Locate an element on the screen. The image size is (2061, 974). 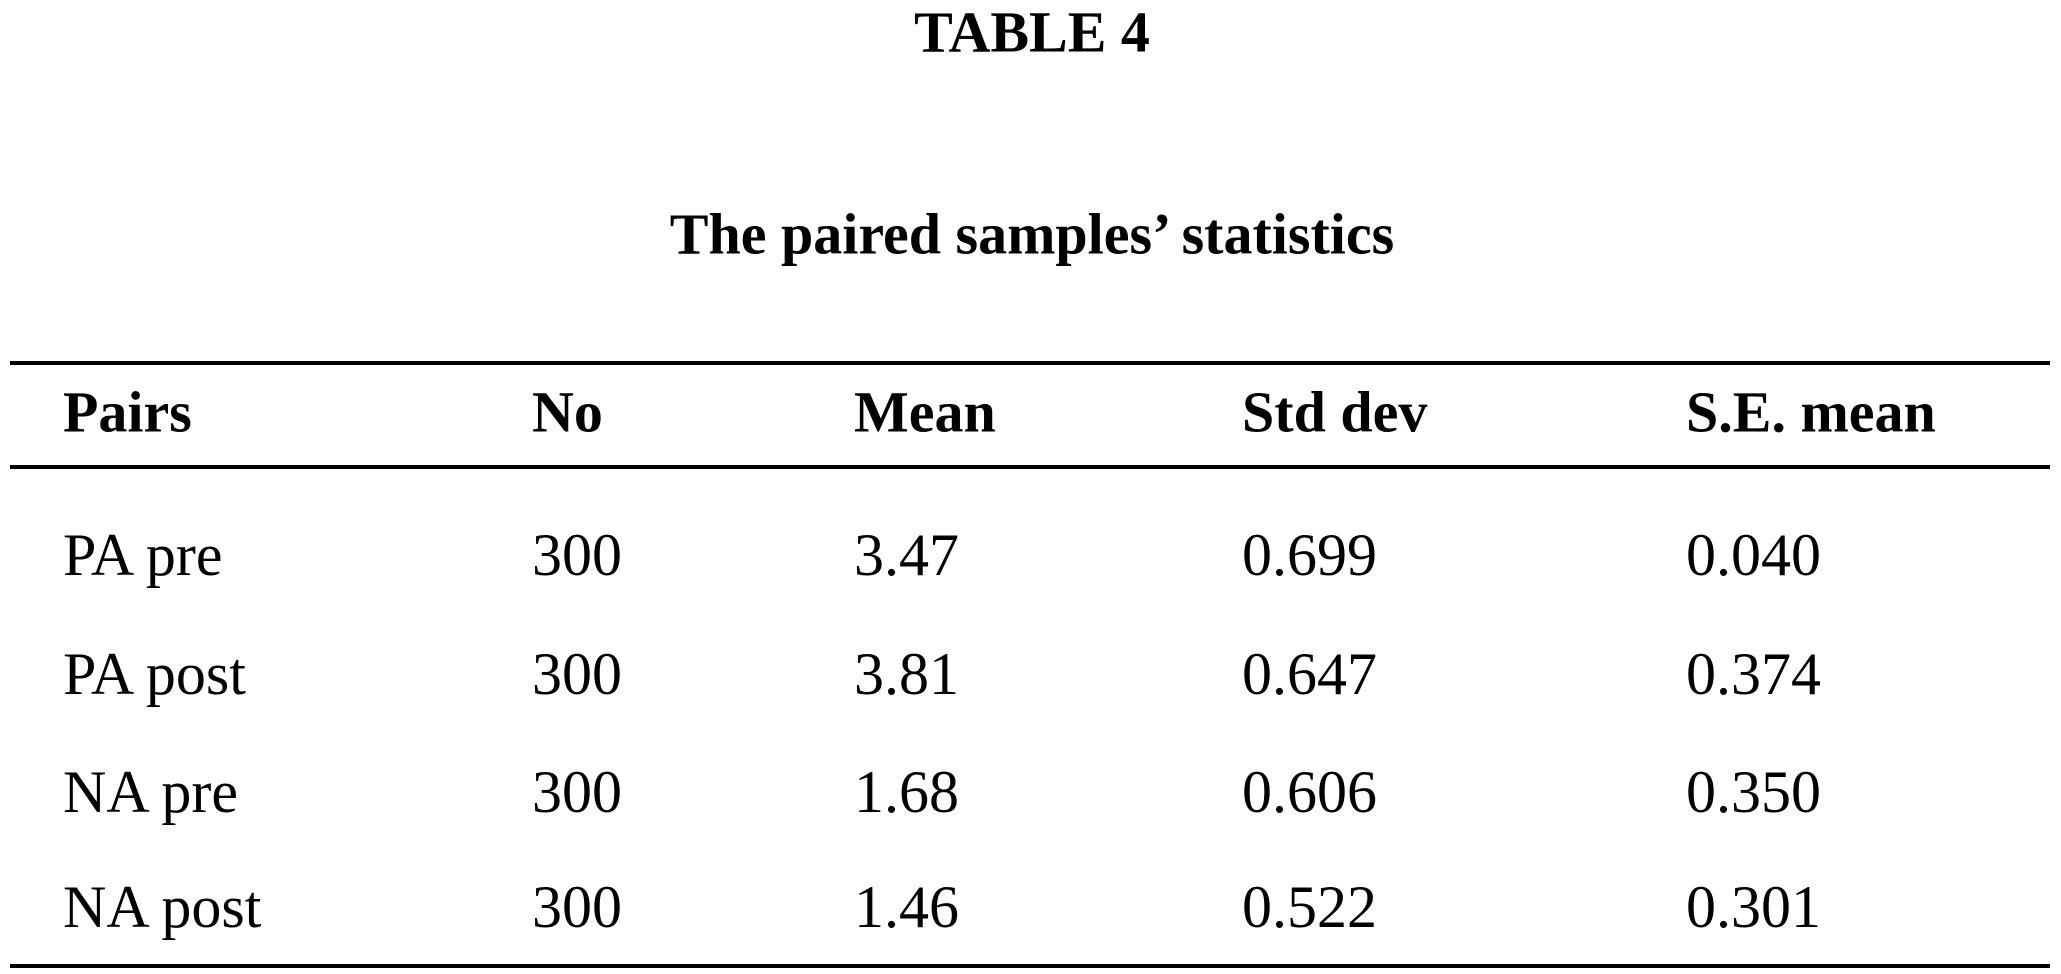
table-cell: 0.606 is located at coordinates (1309, 792).